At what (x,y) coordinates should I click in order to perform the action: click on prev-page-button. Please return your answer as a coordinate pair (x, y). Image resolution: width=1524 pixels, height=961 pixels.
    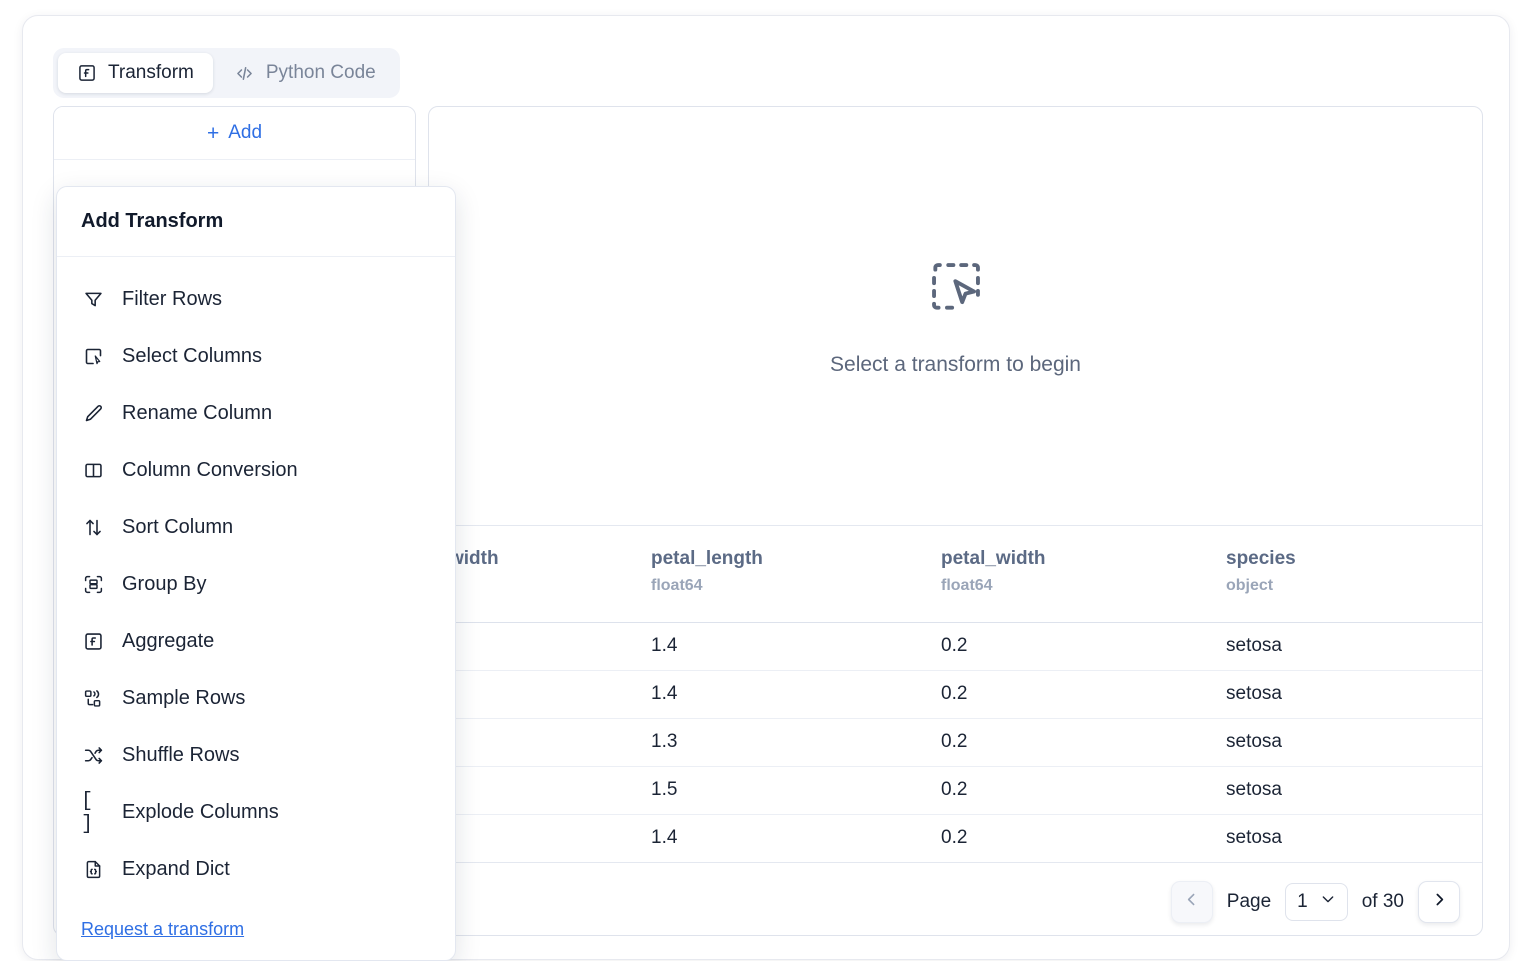
    Looking at the image, I should click on (1191, 902).